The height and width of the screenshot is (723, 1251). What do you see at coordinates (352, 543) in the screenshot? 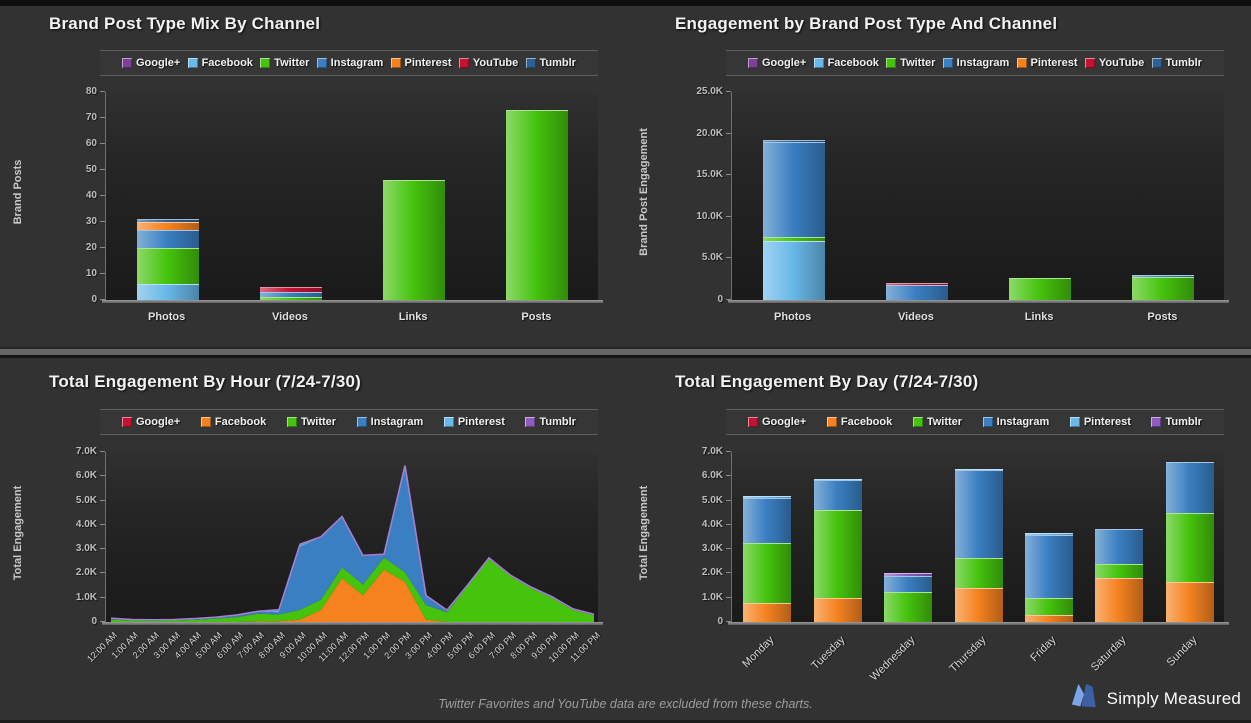
I see `area-chart-canvas` at bounding box center [352, 543].